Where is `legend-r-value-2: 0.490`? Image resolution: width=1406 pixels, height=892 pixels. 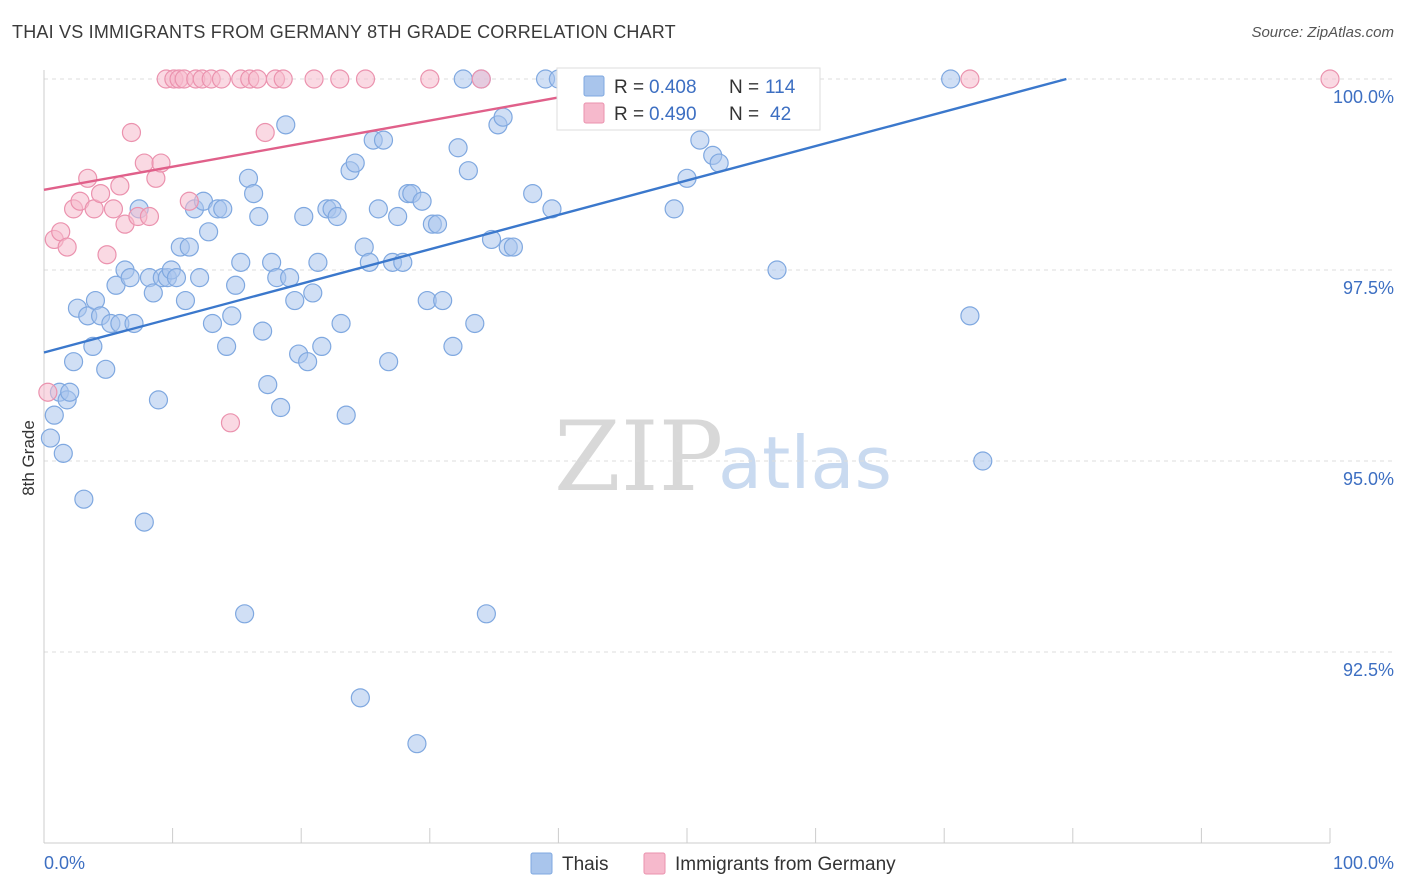
legend-r-value-2: 0.490 is located at coordinates (673, 114).